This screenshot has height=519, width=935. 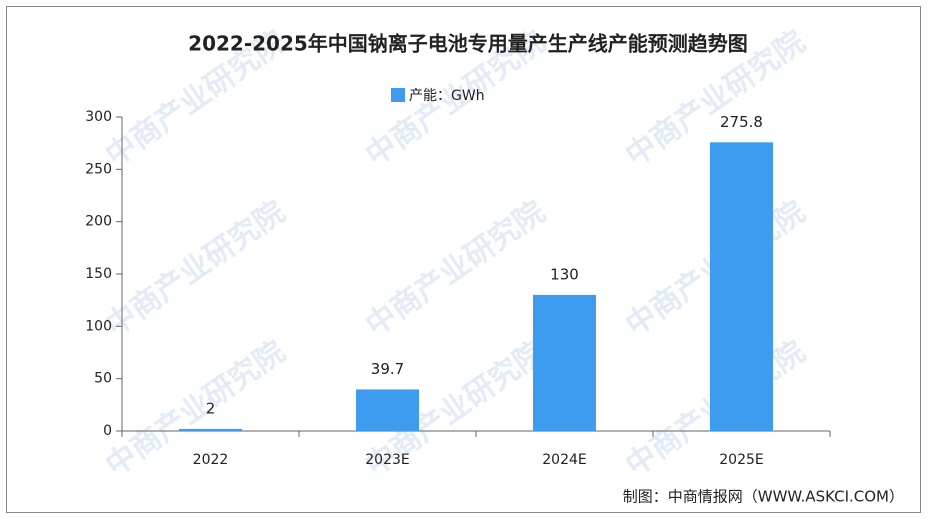 What do you see at coordinates (98, 169) in the screenshot?
I see `y-tick-label: 250` at bounding box center [98, 169].